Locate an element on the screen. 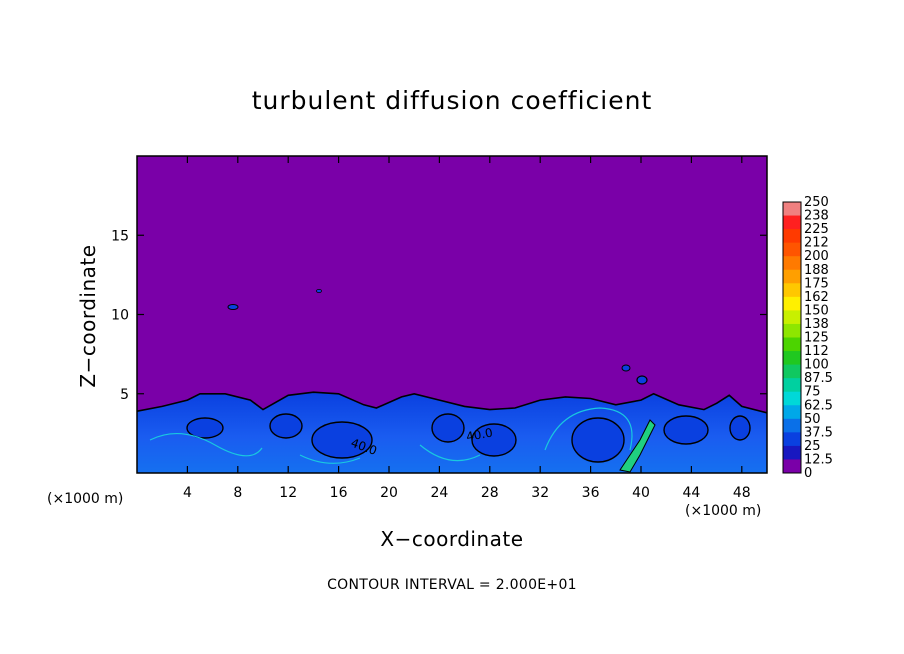 This screenshot has height=654, width=904. colorbar-label: 87.5 is located at coordinates (818, 378).